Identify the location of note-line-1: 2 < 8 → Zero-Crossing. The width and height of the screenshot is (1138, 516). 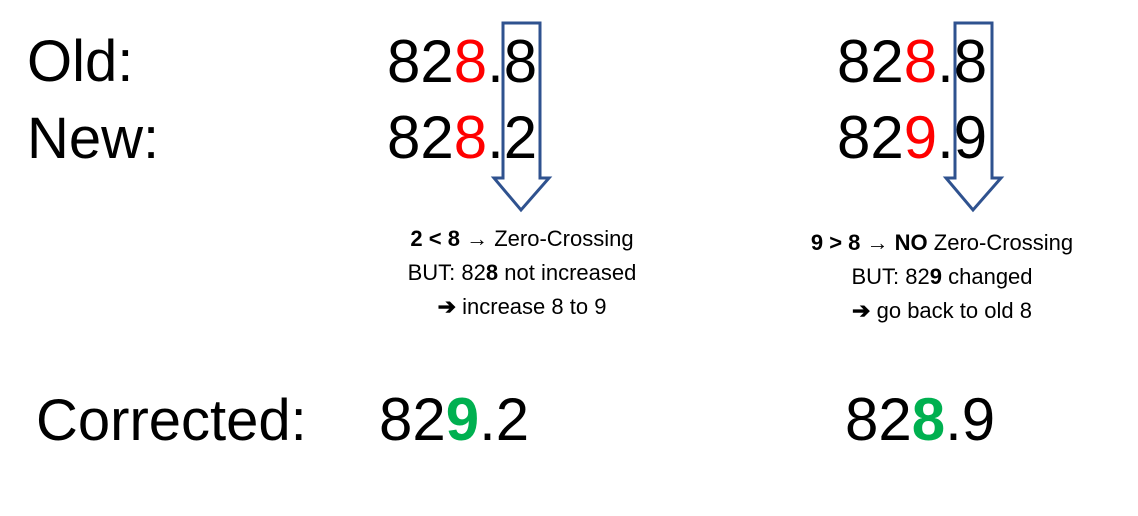
(522, 239).